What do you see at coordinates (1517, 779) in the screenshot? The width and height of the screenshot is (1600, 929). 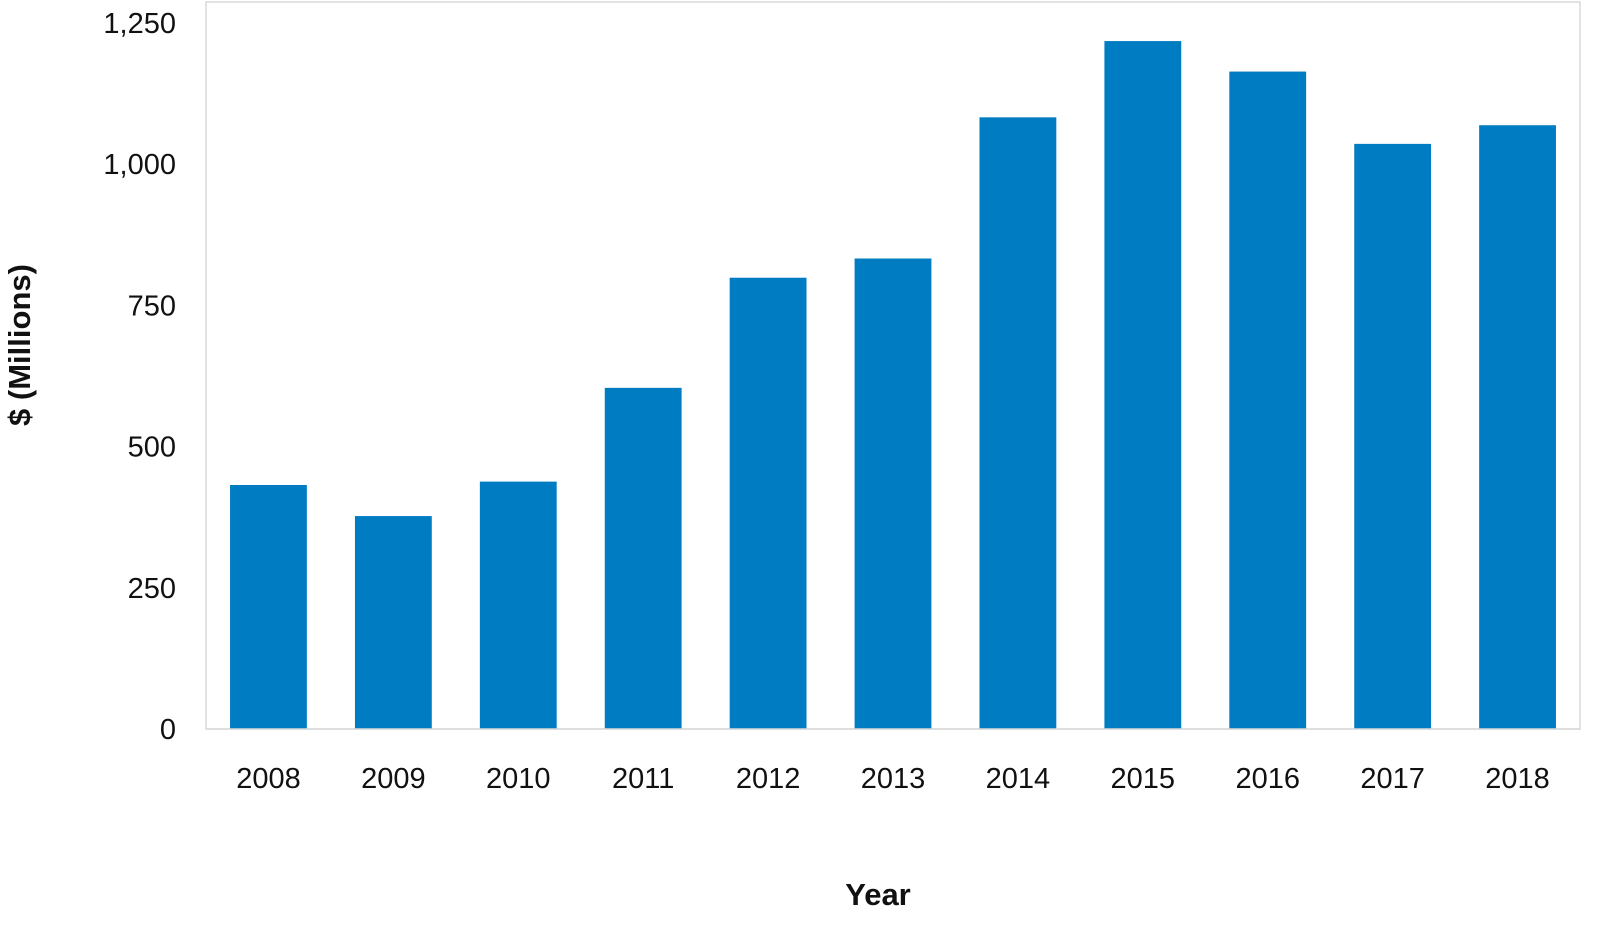 I see `x-tick-label: 2018` at bounding box center [1517, 779].